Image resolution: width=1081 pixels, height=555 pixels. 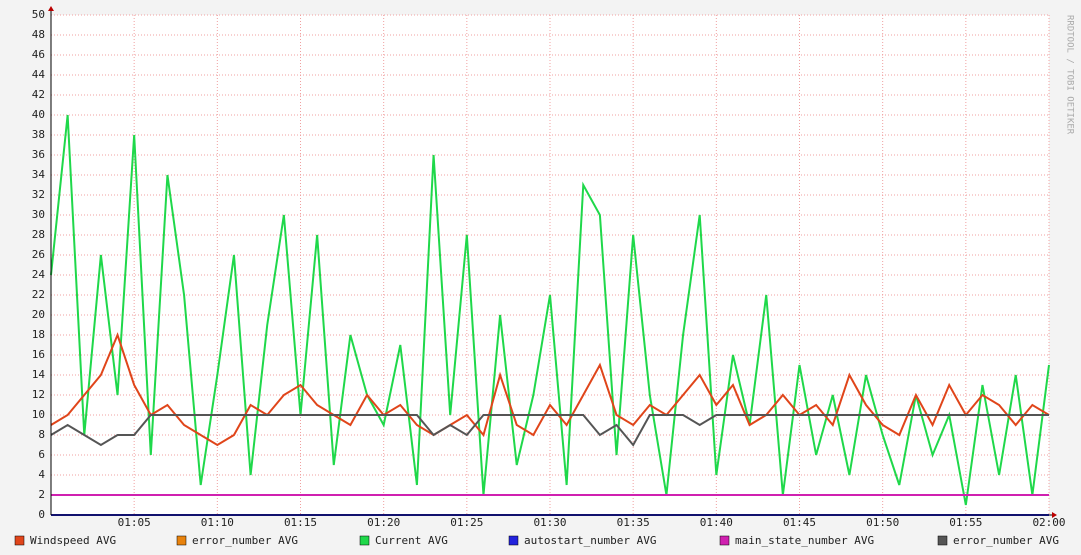 I want to click on x-tick-label: 01:40, so click(x=716, y=522).